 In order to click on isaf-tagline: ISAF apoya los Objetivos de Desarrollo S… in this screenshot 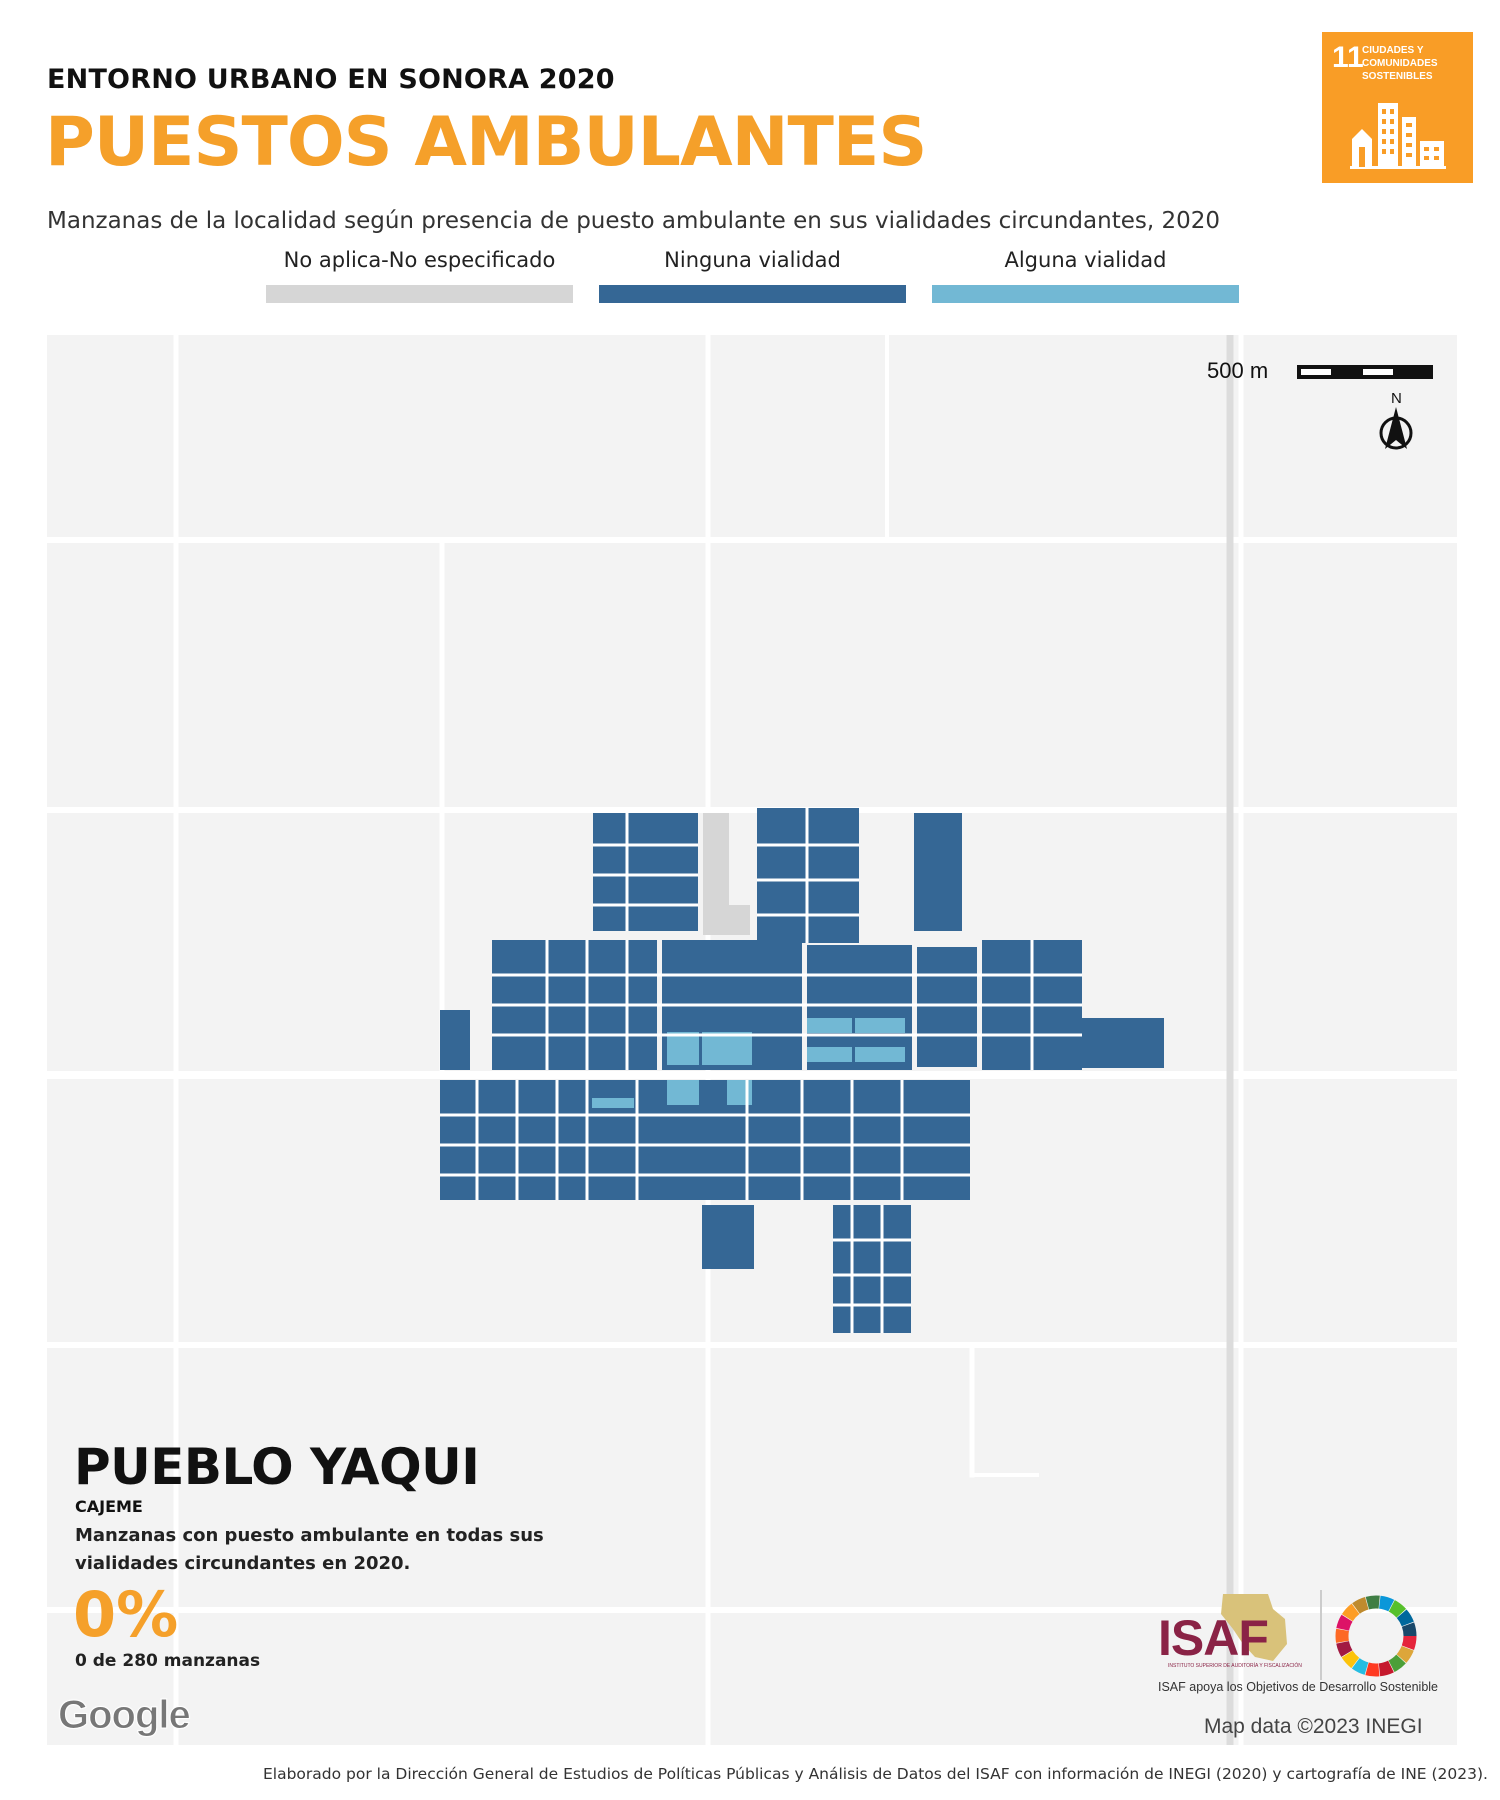, I will do `click(1298, 1687)`.